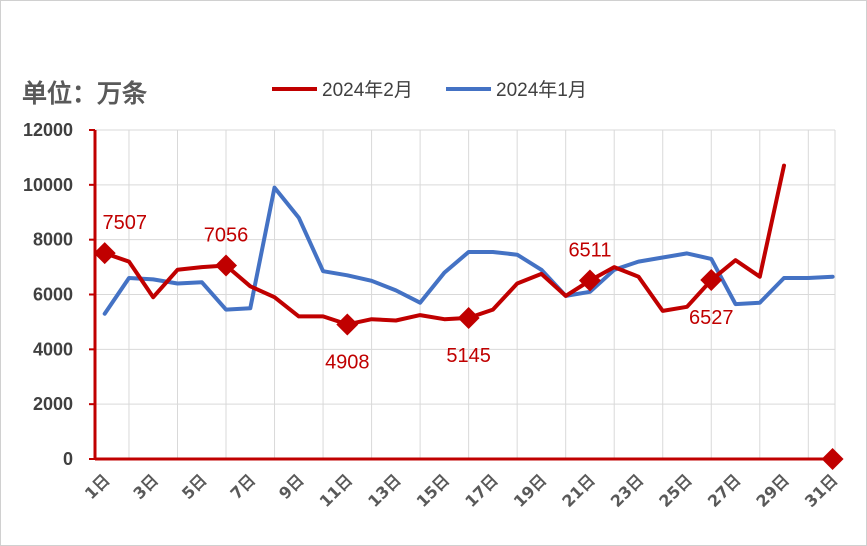 This screenshot has width=867, height=546. What do you see at coordinates (53, 240) in the screenshot?
I see `y-tick-label: 8000` at bounding box center [53, 240].